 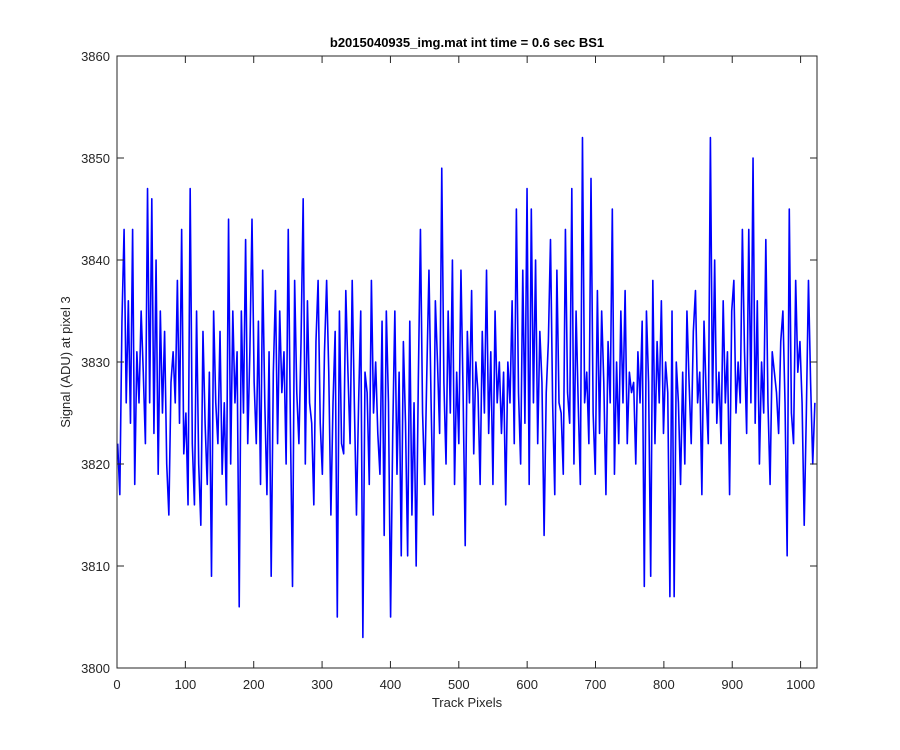 I want to click on x-tick-label: 500, so click(x=459, y=684).